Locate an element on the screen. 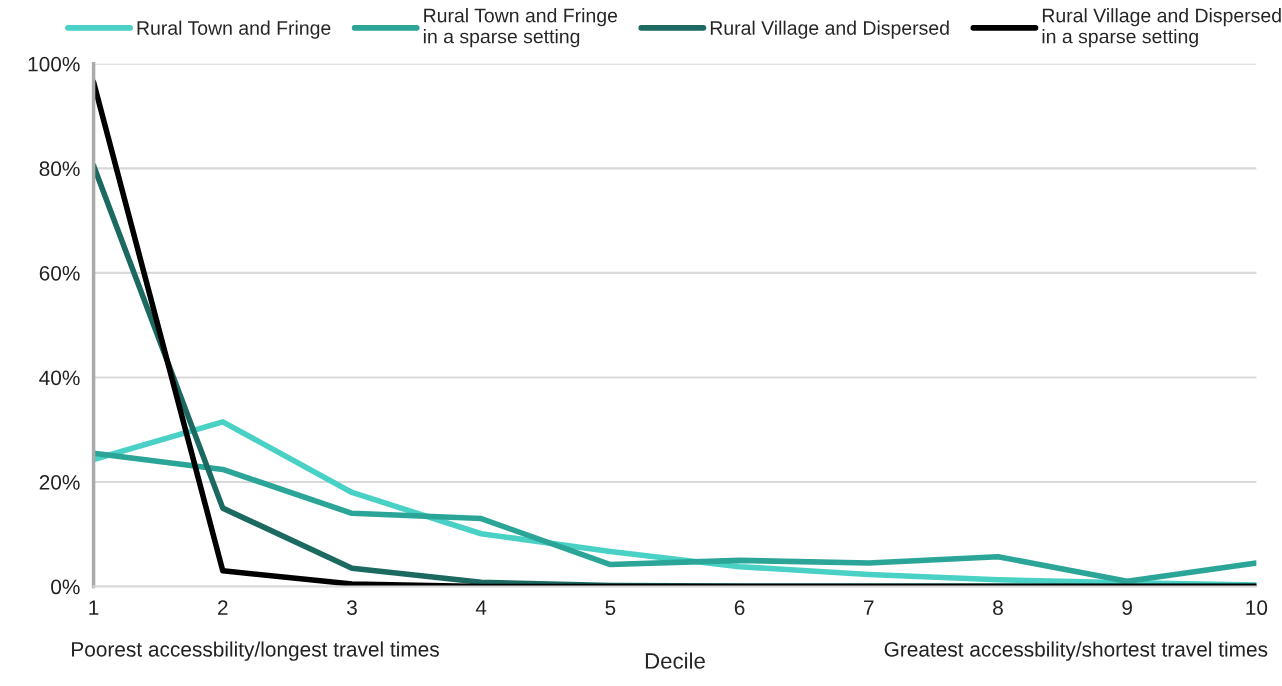 The height and width of the screenshot is (686, 1282). y-tick-label: 20% is located at coordinates (59, 482).